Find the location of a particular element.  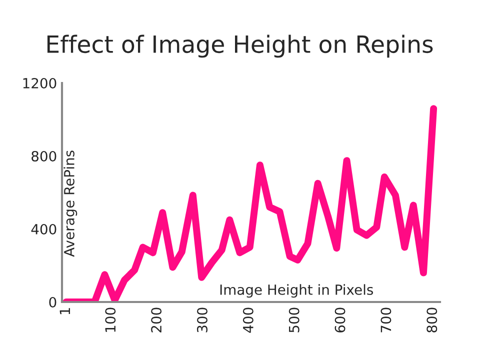

chart-title: Effect of Image Height on Repins is located at coordinates (240, 46).